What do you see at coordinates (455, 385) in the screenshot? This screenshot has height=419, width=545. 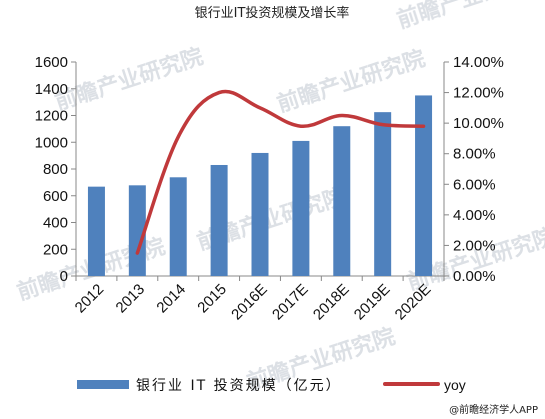 I see `legend-line-label: yoy` at bounding box center [455, 385].